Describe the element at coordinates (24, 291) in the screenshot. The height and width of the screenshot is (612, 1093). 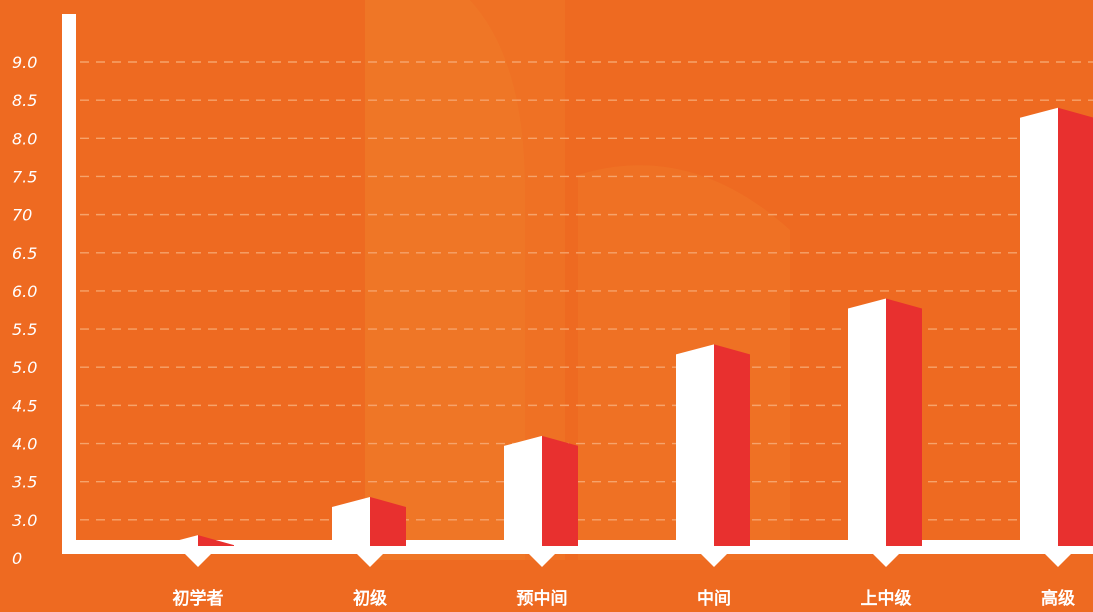
I see `y-tick-label: 6.0` at that location.